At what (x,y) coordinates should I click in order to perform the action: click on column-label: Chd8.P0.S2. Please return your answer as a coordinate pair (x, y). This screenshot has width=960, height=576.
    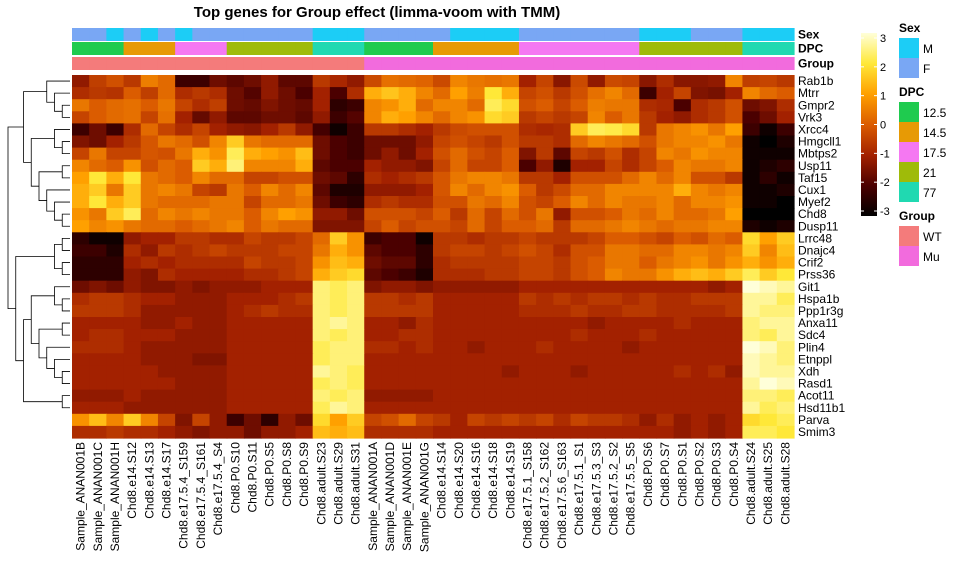
    Looking at the image, I should click on (699, 474).